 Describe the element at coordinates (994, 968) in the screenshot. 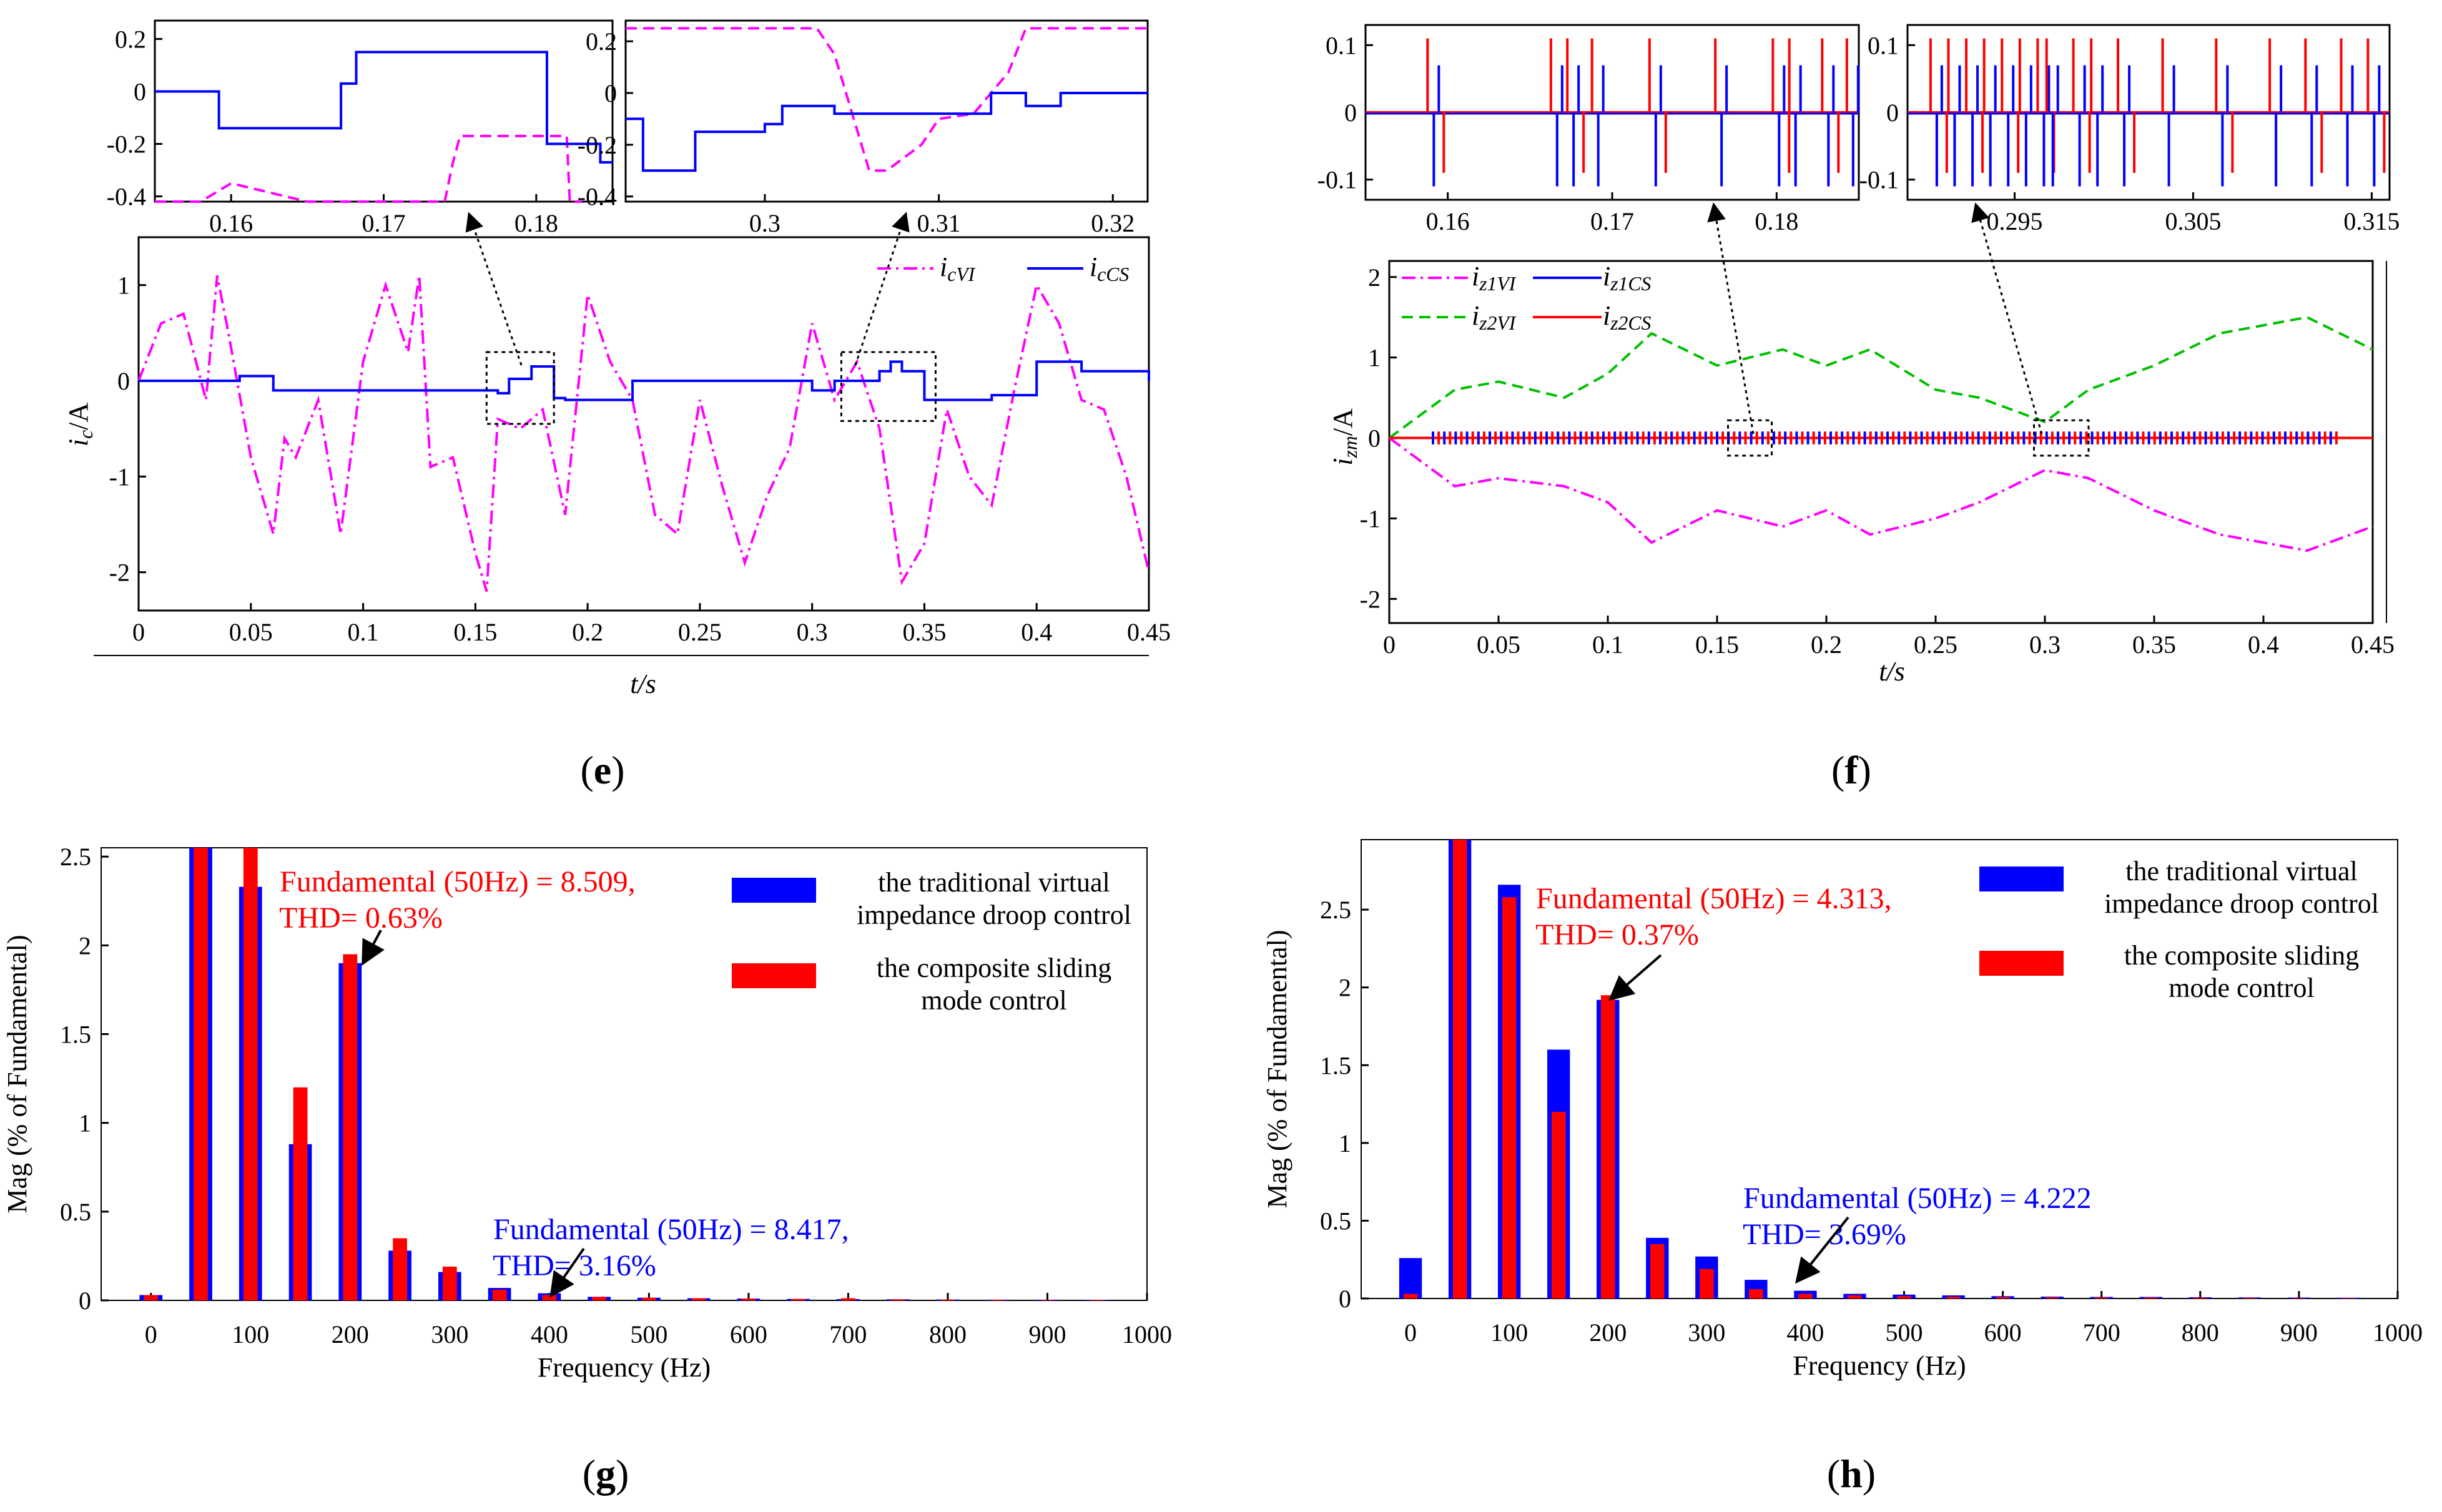

I see `g-legend-label: the composite sliding` at that location.